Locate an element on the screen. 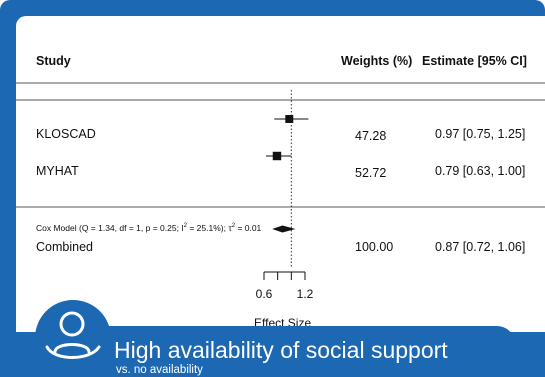 This screenshot has height=377, width=545. banner-subtitle: vs. no availability is located at coordinates (159, 370).